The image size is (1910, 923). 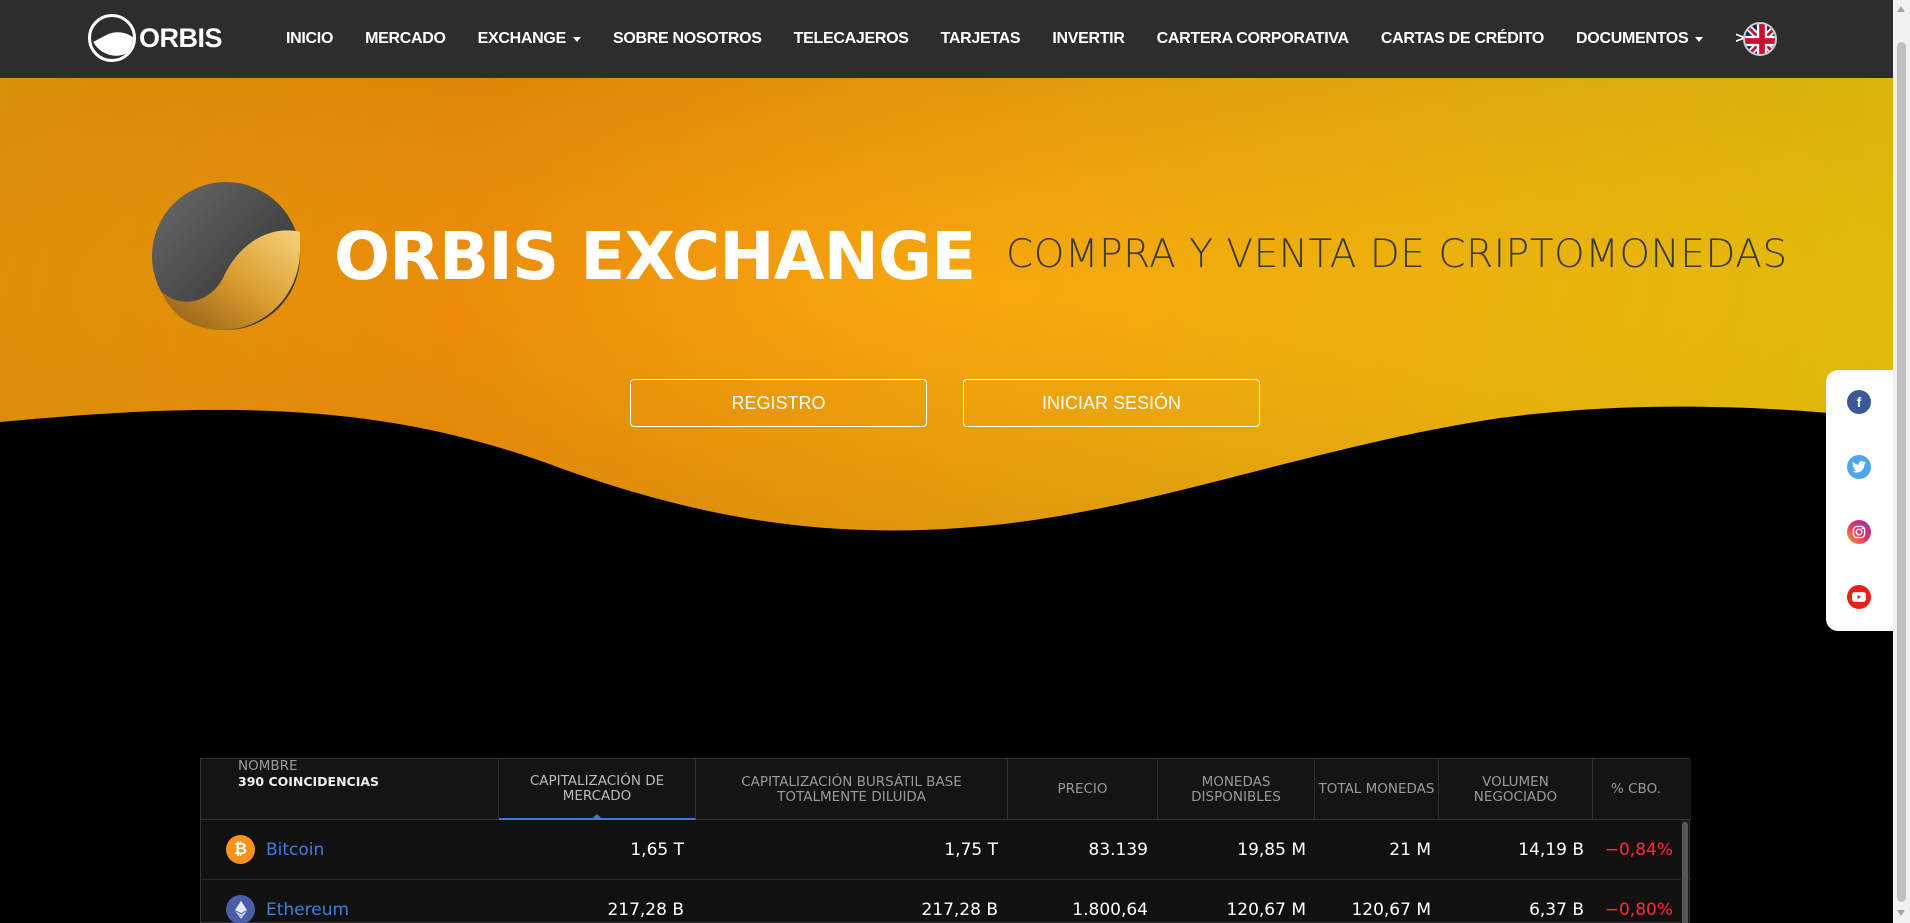 I want to click on ethereum-icon, so click(x=240, y=909).